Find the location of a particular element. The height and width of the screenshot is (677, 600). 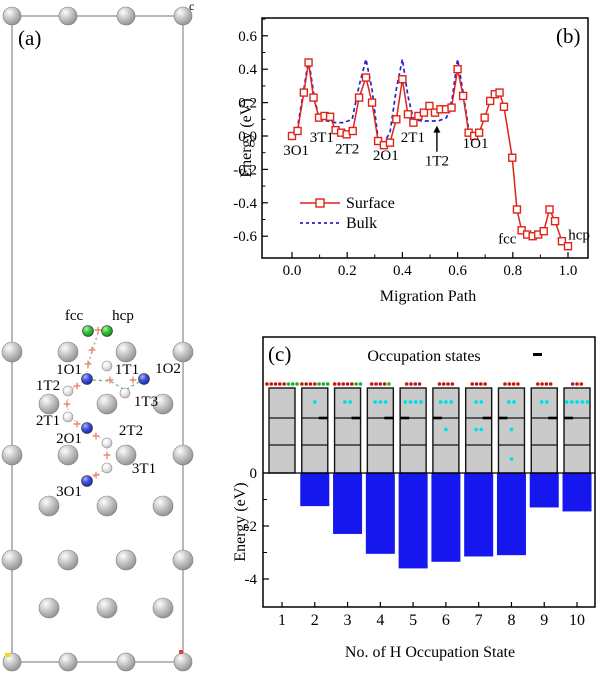

site-3T1-sphere is located at coordinates (107, 468).